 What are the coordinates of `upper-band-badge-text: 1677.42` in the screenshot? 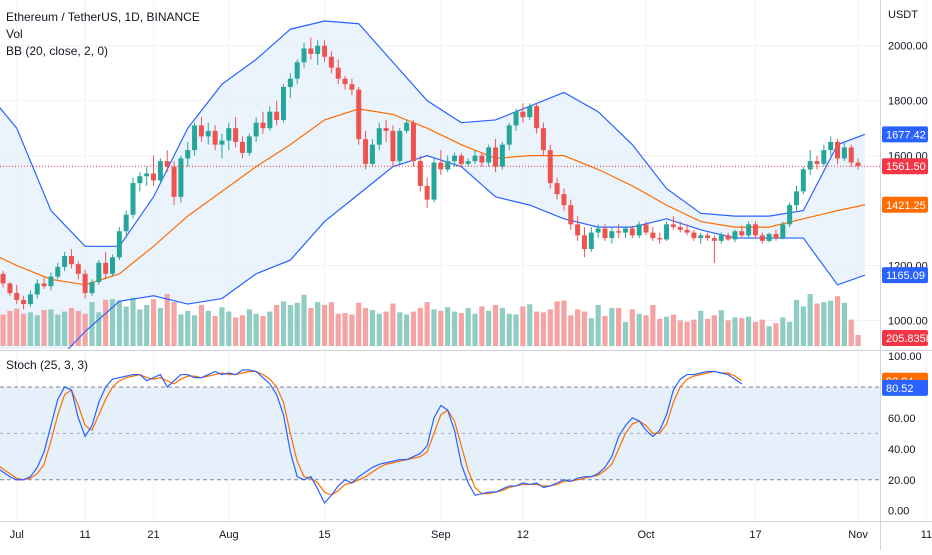 It's located at (906, 135).